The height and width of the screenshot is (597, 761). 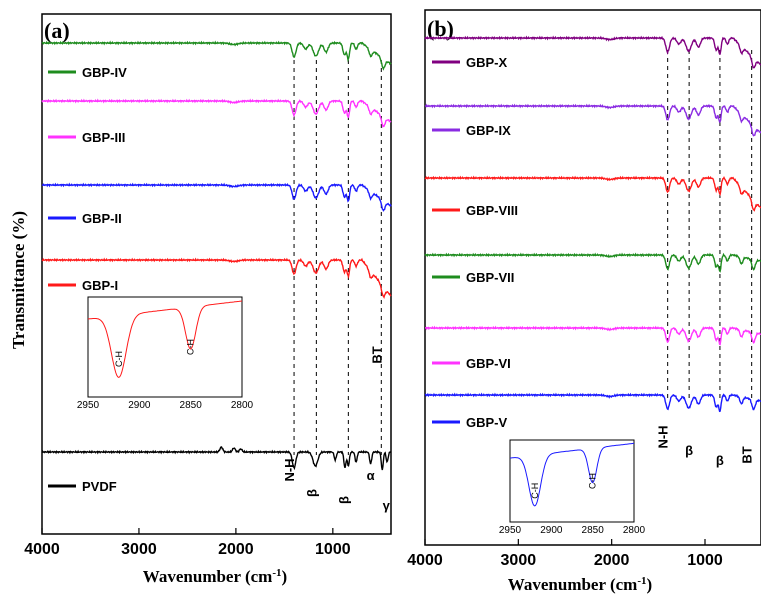 I want to click on panel-b-inset: 2950 2900 2850 2800 C-H C-H, so click(x=572, y=487).